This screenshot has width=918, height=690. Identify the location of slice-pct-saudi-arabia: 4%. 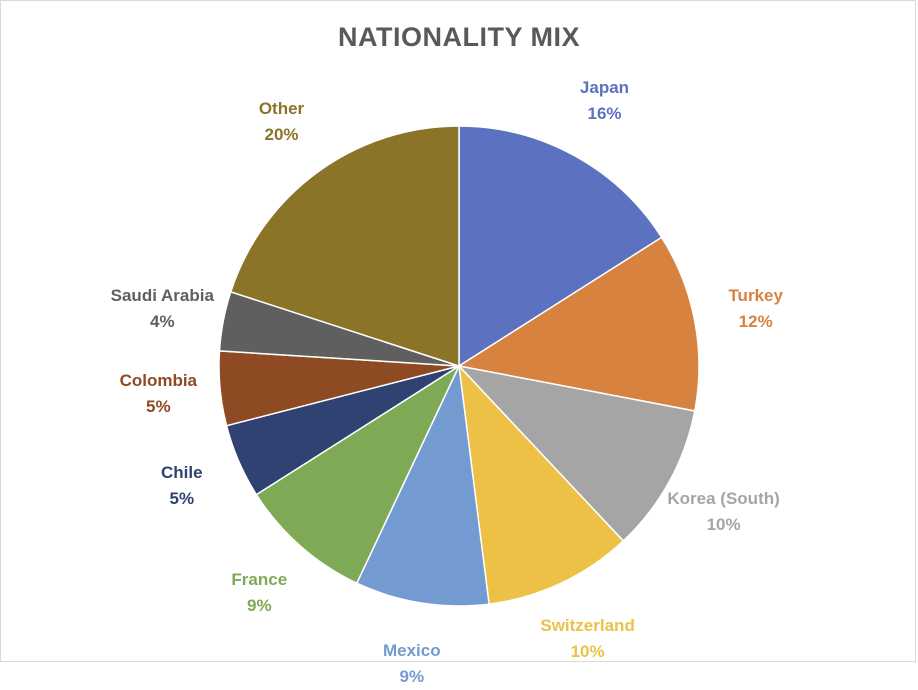
(162, 322).